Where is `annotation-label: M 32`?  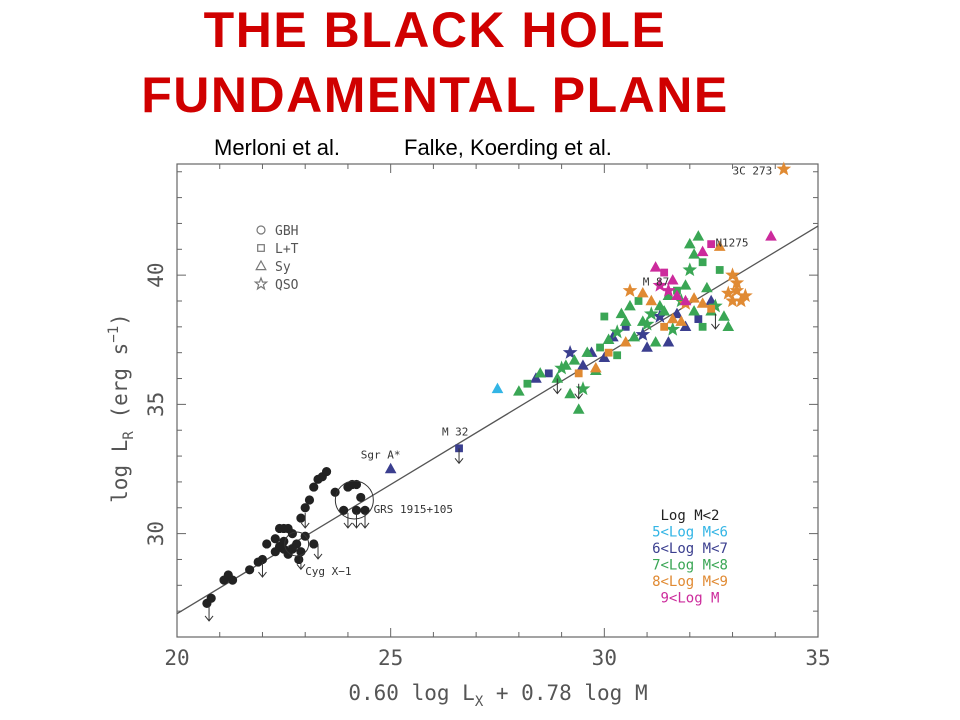 annotation-label: M 32 is located at coordinates (455, 431).